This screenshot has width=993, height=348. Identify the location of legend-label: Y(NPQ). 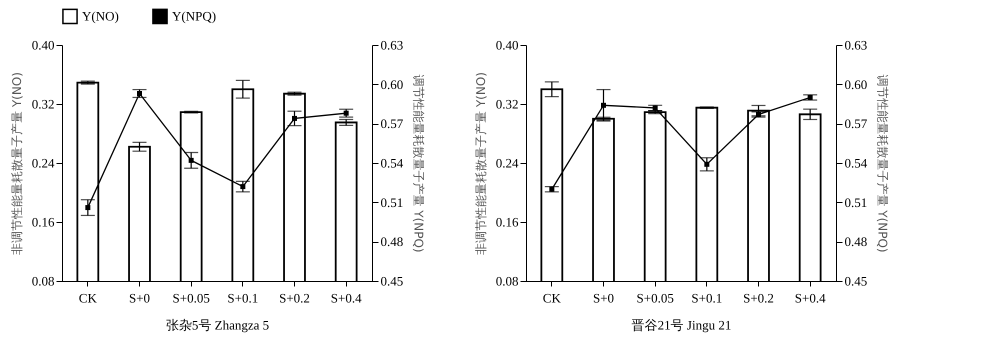
(194, 16).